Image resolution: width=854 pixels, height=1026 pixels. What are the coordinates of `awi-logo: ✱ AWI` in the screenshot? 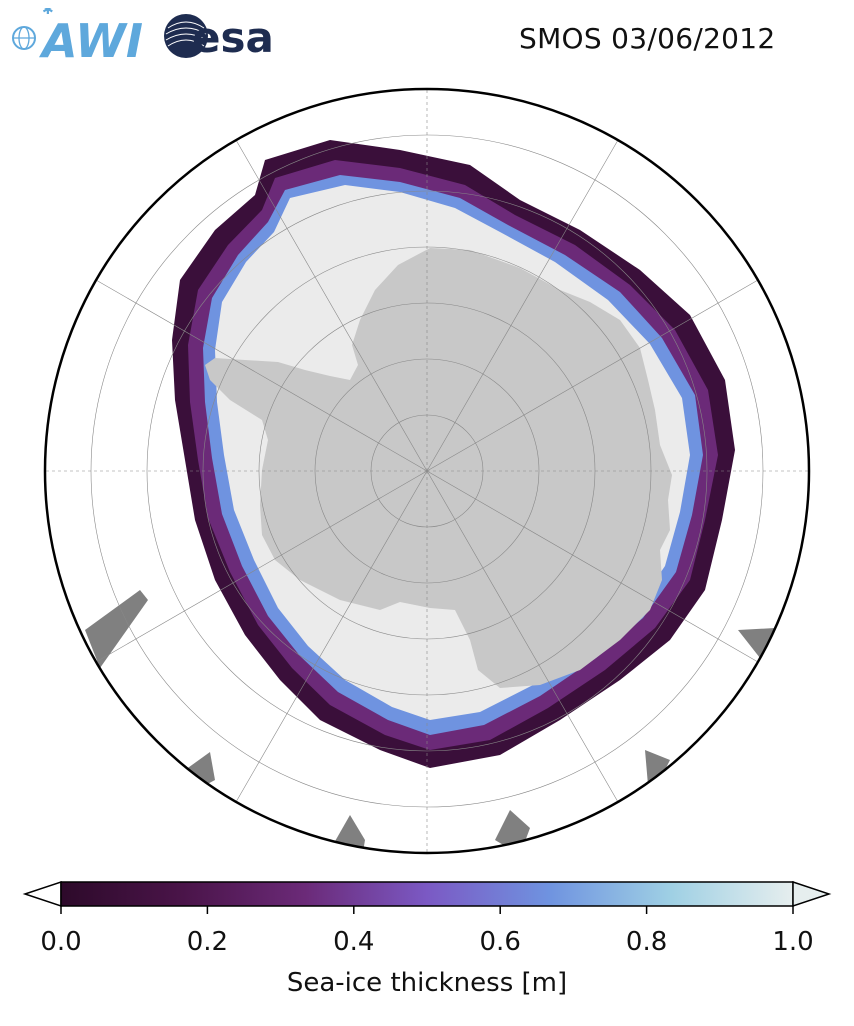 It's located at (77, 36).